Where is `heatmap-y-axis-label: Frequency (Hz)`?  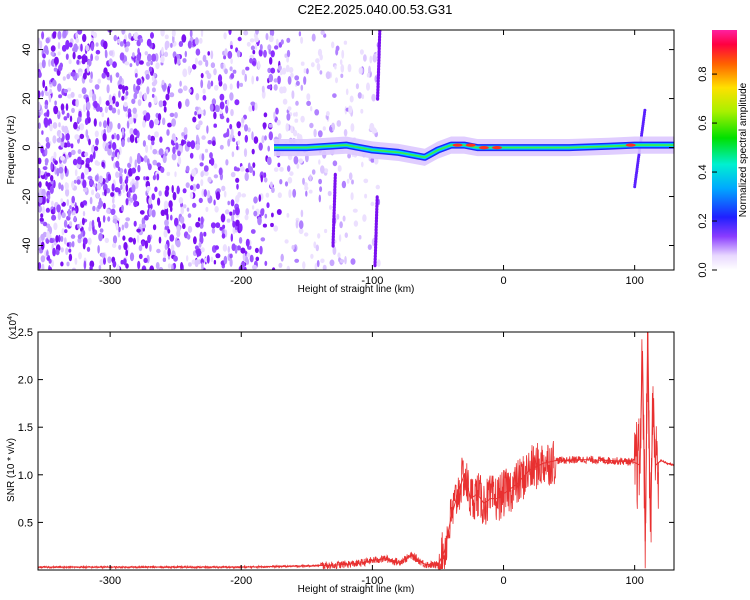 heatmap-y-axis-label: Frequency (Hz) is located at coordinates (11, 150).